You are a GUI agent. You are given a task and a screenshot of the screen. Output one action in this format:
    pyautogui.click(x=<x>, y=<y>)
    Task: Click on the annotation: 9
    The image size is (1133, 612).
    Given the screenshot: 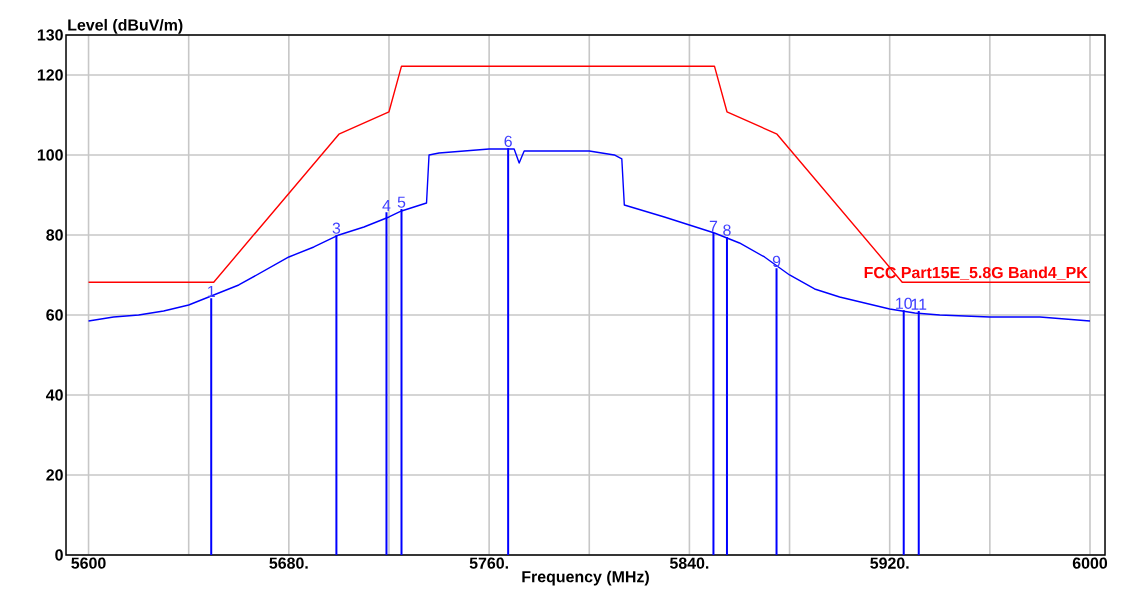 What is the action you would take?
    pyautogui.click(x=776, y=261)
    